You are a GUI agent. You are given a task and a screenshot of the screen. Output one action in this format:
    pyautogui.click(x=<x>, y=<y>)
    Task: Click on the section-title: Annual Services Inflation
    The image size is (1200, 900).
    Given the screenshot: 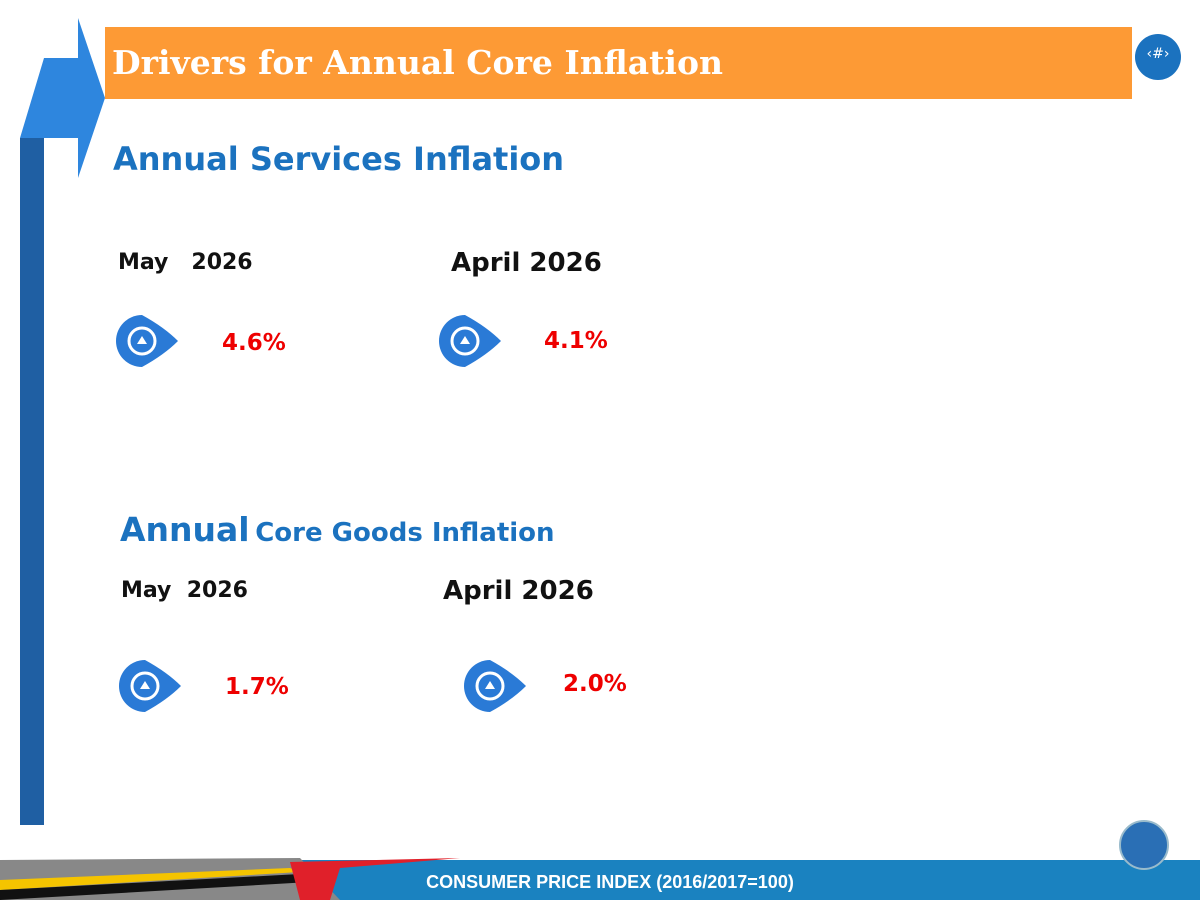 What is the action you would take?
    pyautogui.click(x=338, y=159)
    